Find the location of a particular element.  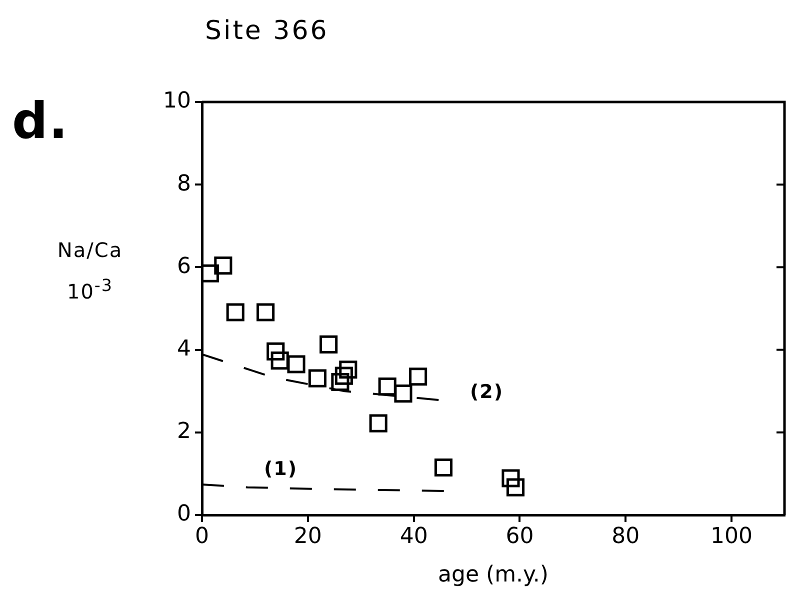

y-tick-label: 8 is located at coordinates (184, 183).